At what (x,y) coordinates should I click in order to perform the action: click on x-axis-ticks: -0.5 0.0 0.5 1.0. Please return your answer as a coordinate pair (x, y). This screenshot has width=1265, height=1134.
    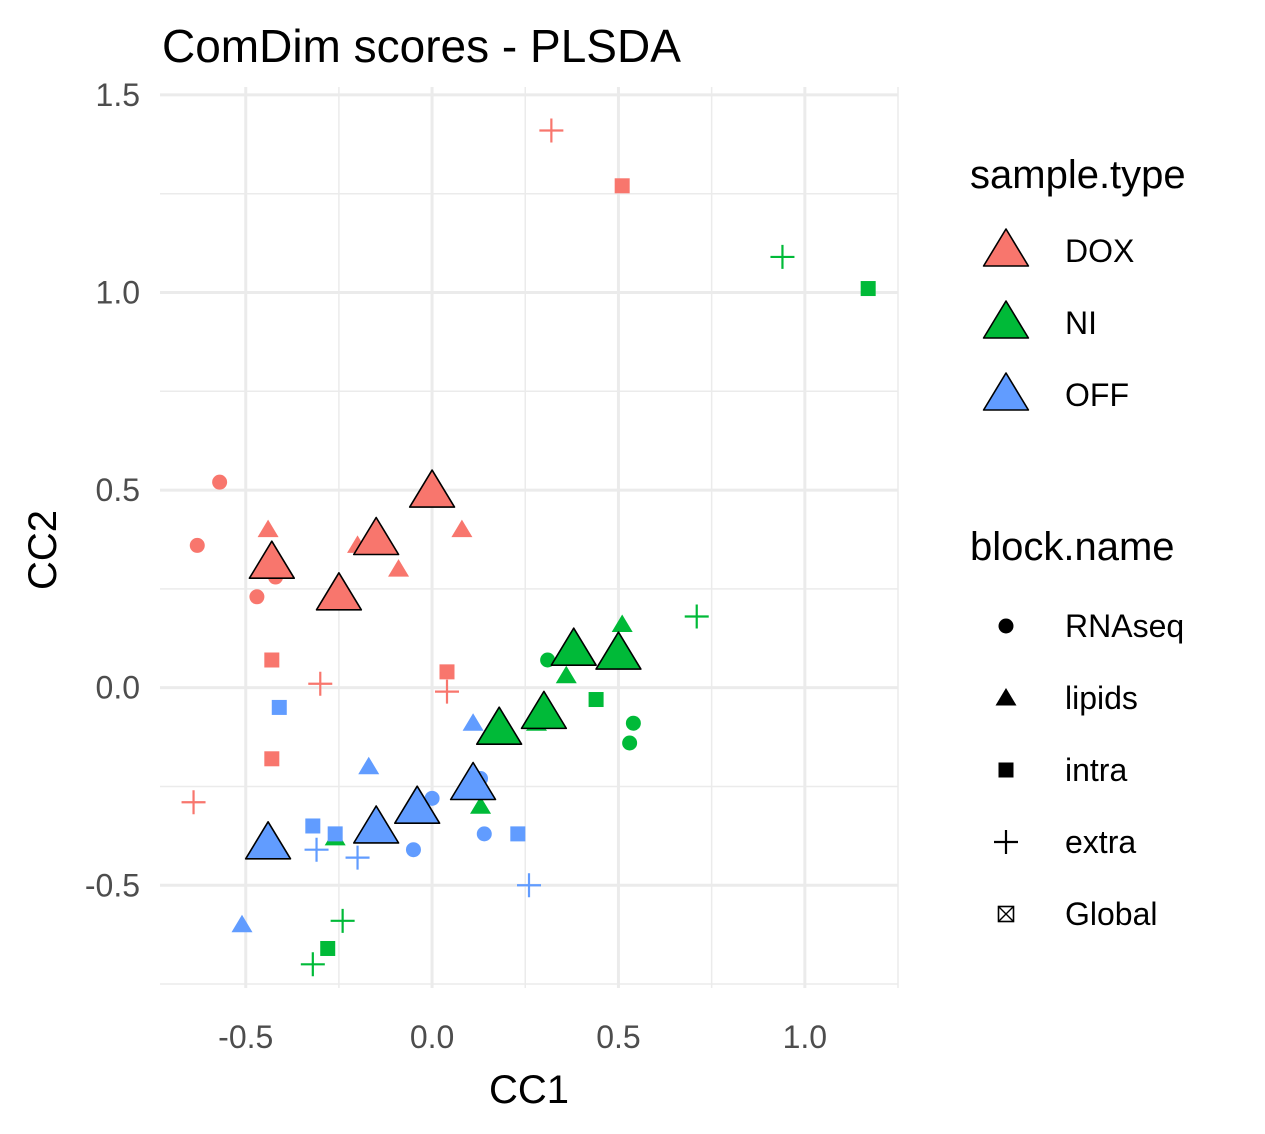
    Looking at the image, I should click on (522, 1037).